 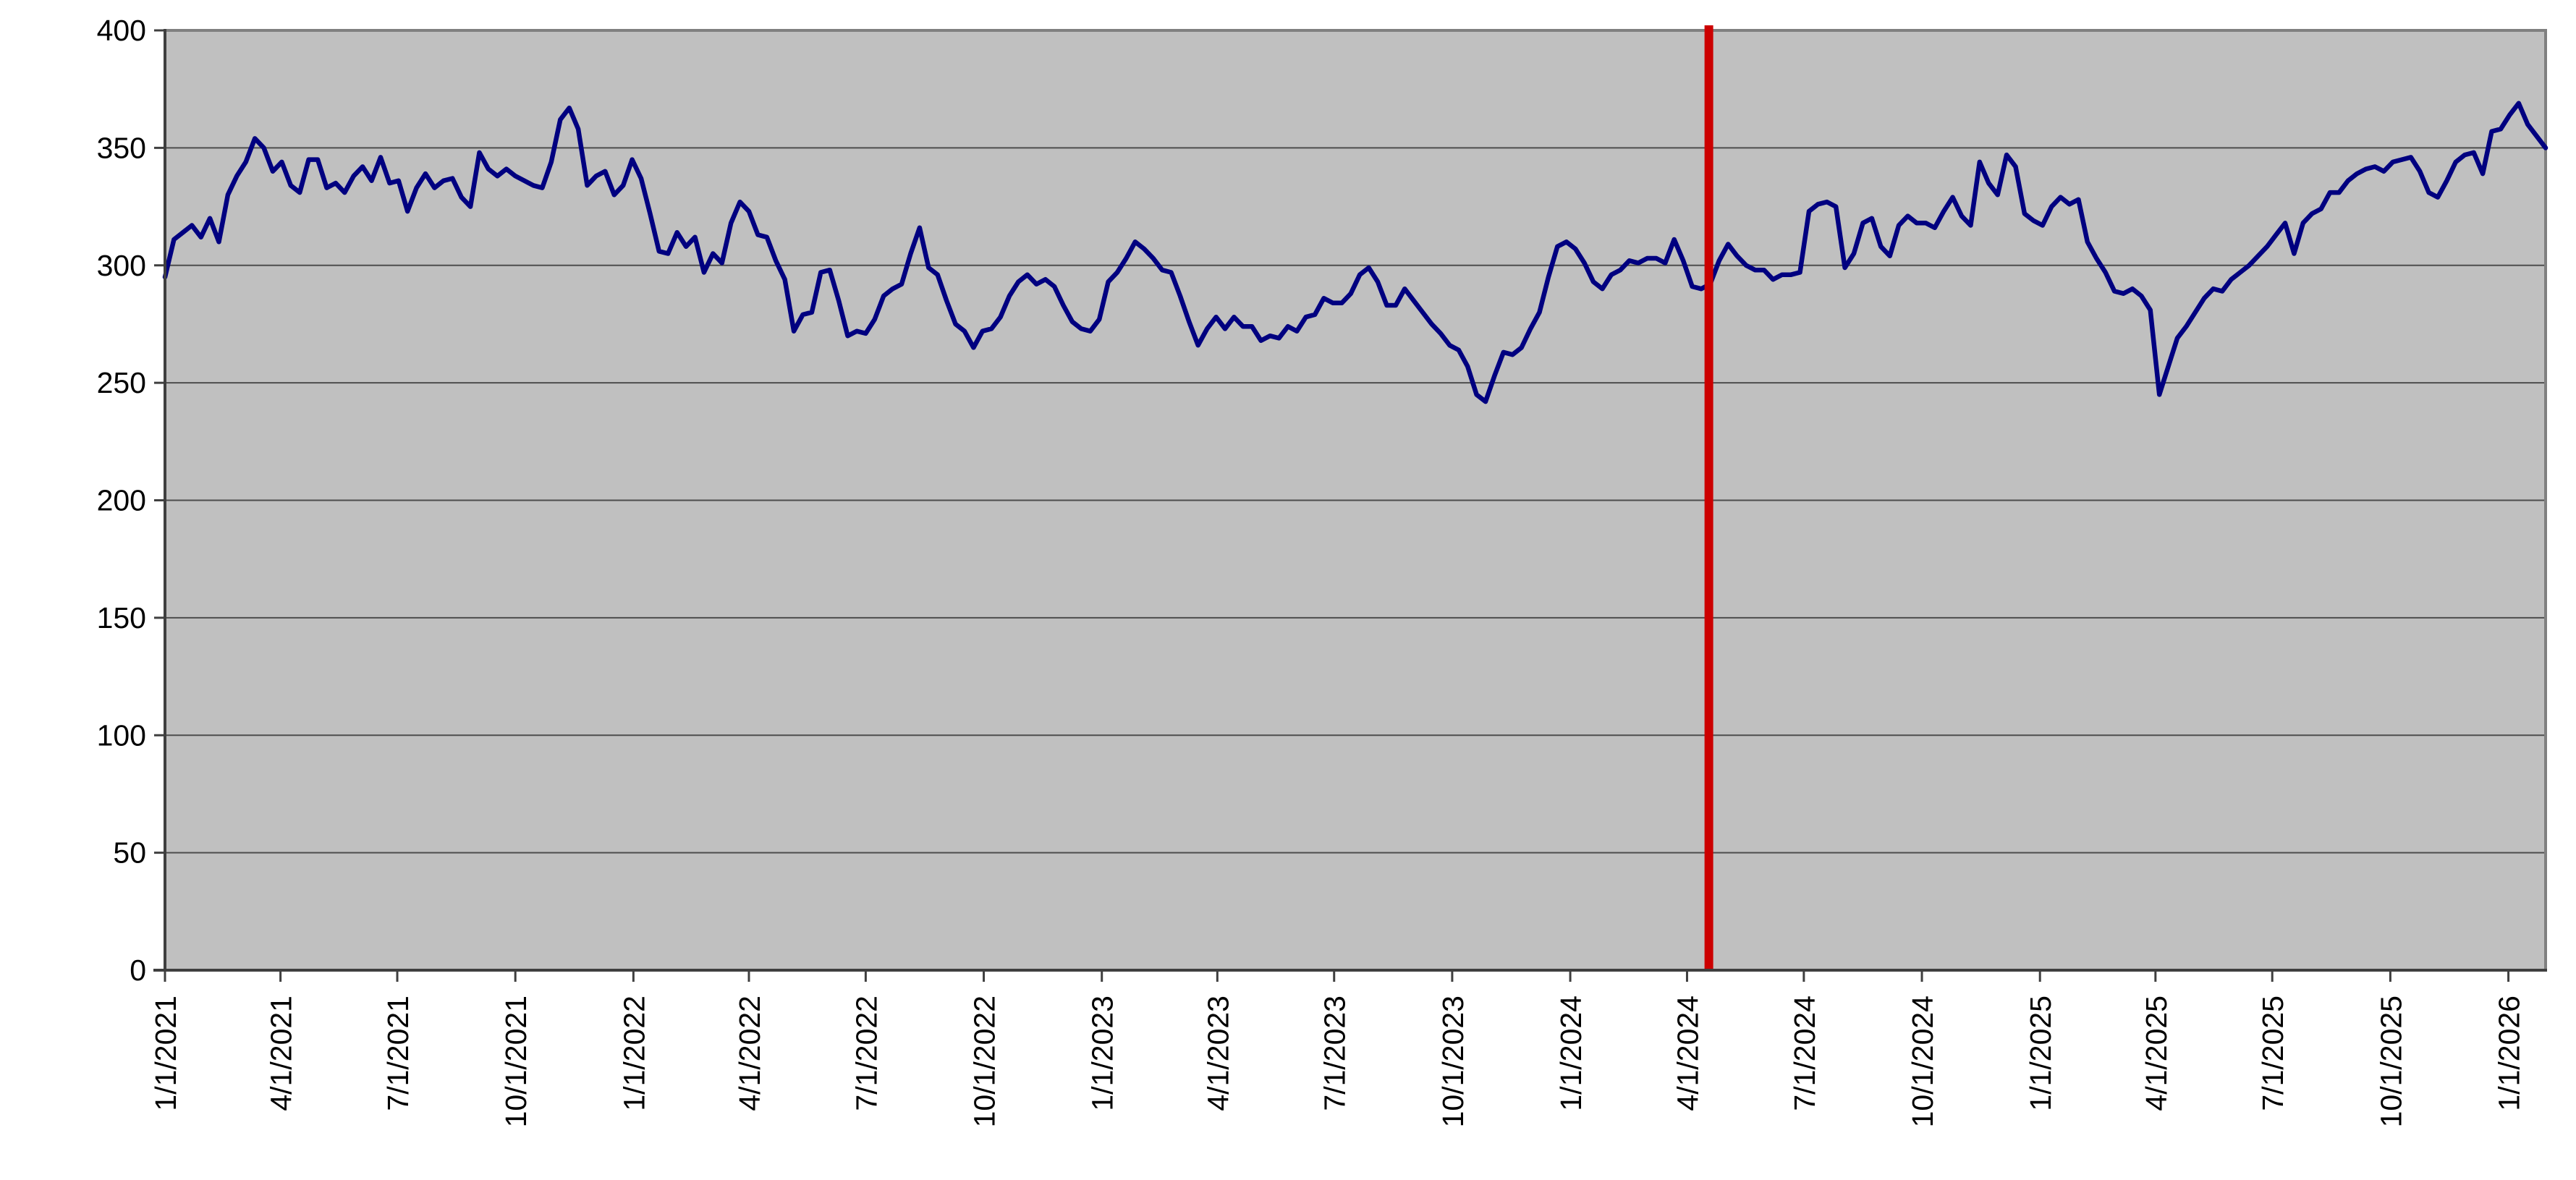 I want to click on x-tick-label: 1/1/2024, so click(x=1571, y=1053).